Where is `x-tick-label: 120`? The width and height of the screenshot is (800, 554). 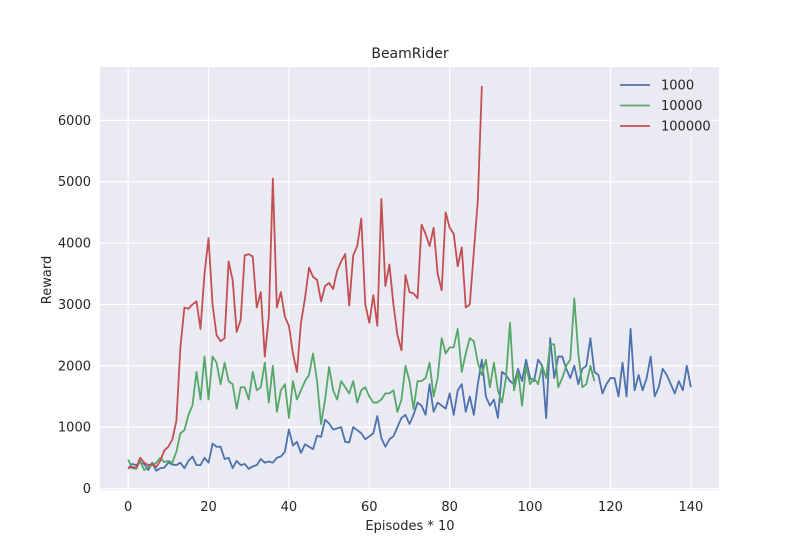
x-tick-label: 120 is located at coordinates (610, 507).